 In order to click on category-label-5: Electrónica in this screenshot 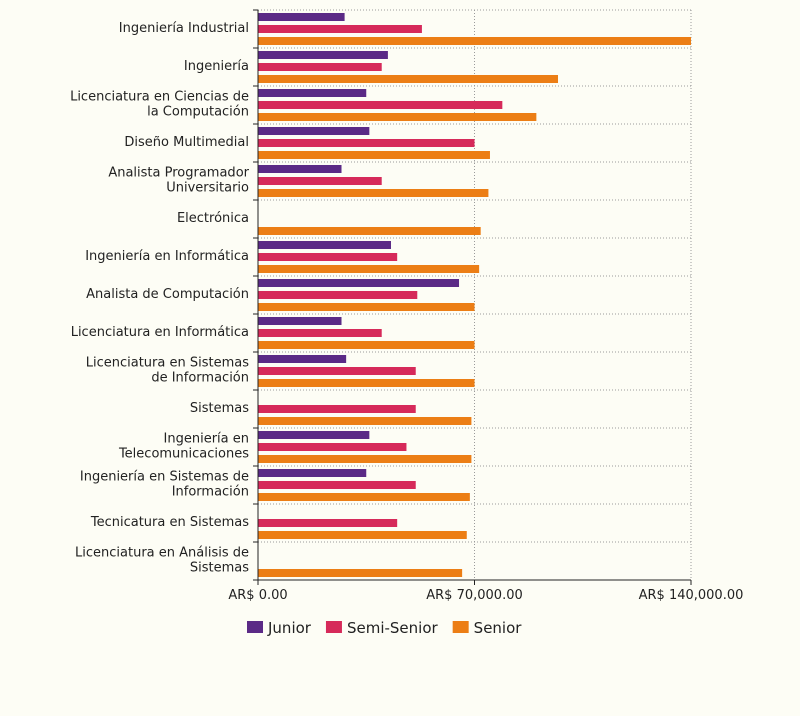, I will do `click(213, 218)`.